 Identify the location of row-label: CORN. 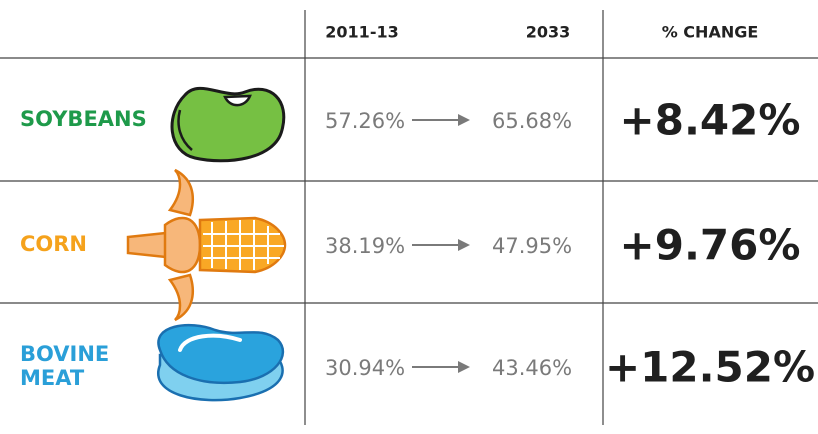
(53, 244).